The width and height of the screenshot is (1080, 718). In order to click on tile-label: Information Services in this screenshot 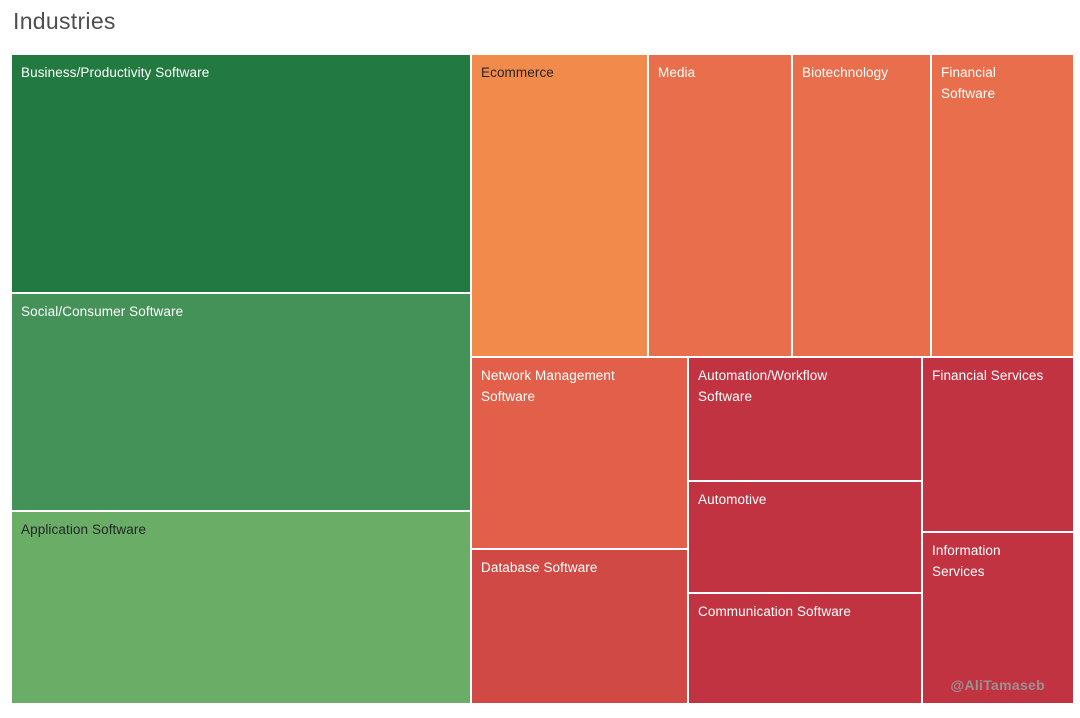, I will do `click(966, 561)`.